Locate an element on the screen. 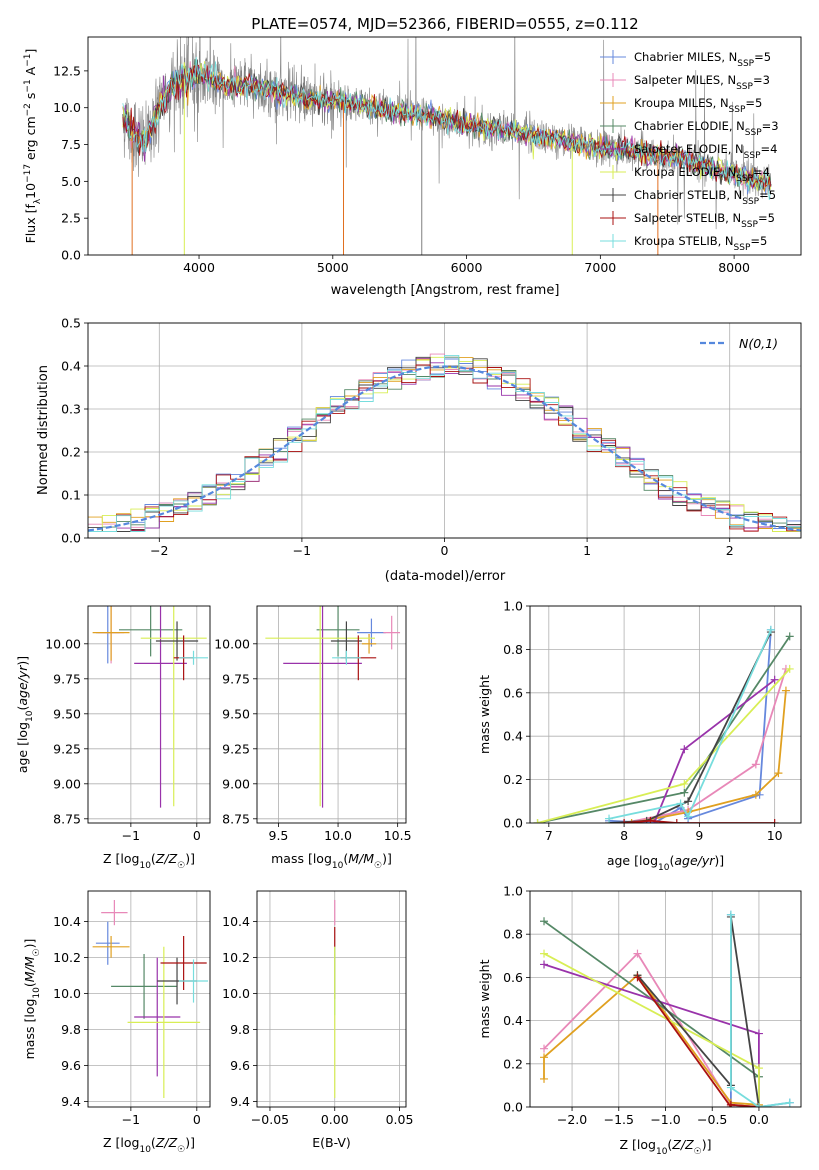 The height and width of the screenshot is (1170, 819). y-tick-label: 10.2 is located at coordinates (236, 957).